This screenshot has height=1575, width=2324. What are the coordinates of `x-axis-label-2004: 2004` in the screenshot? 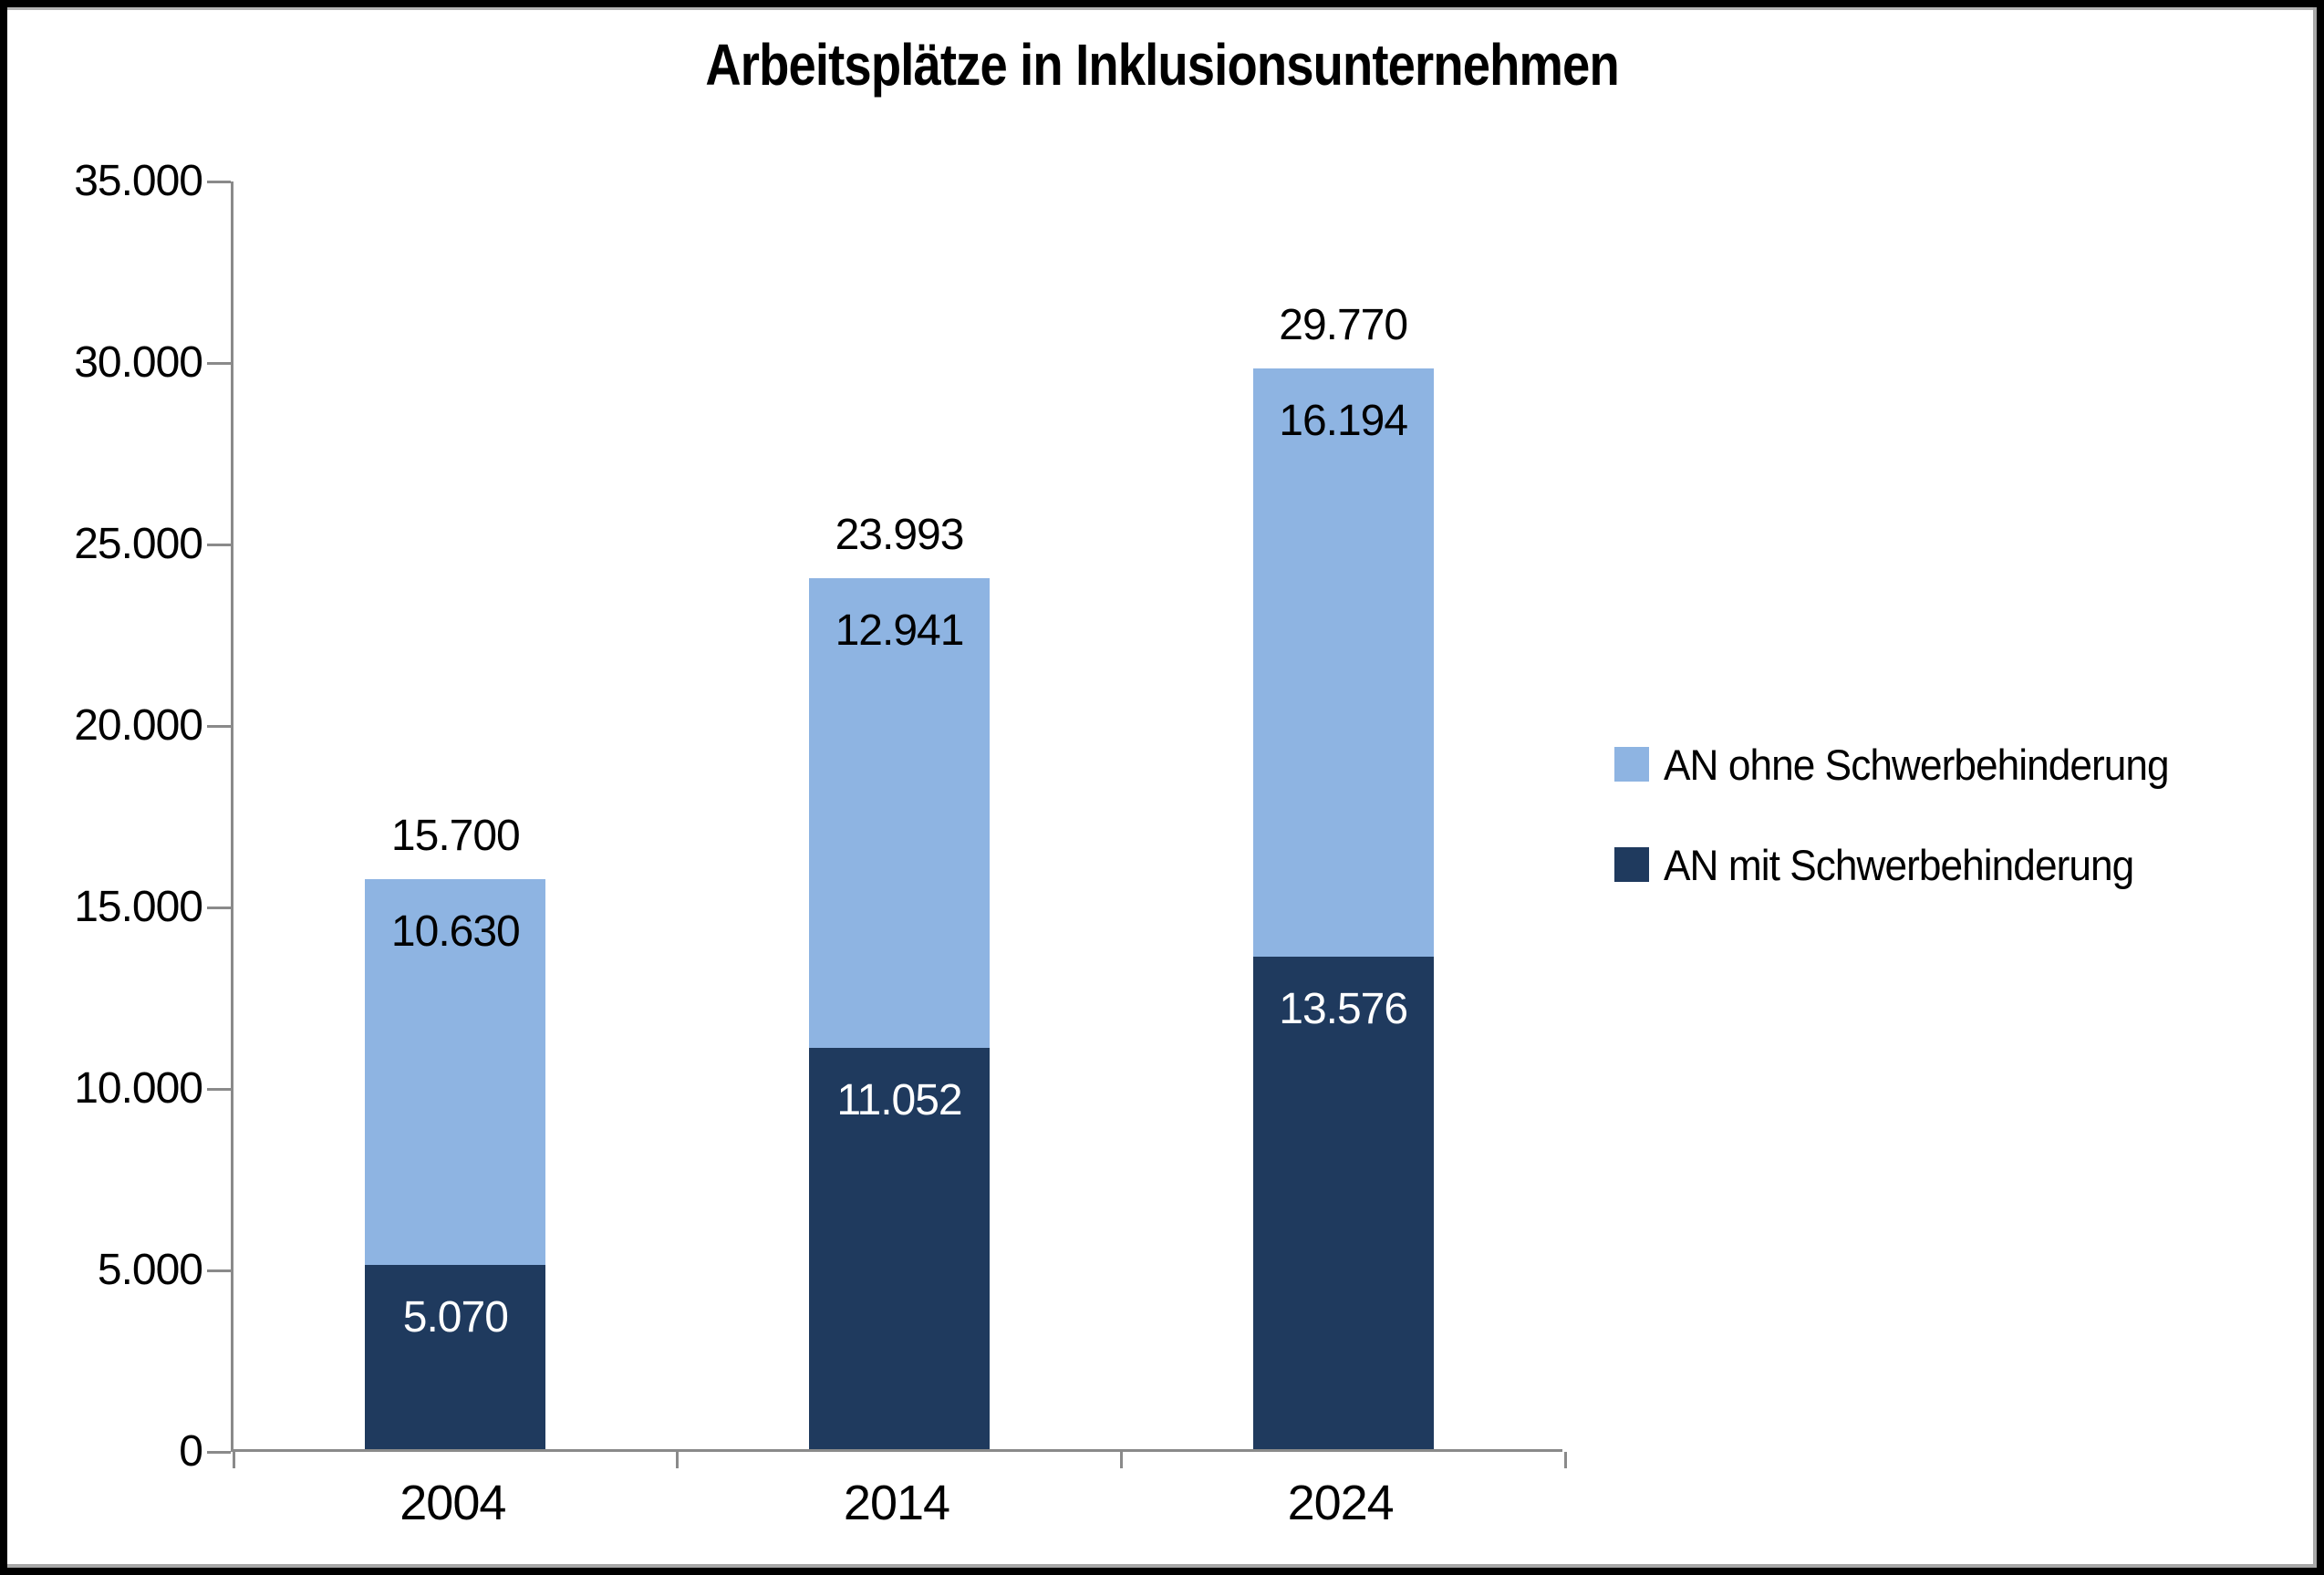 It's located at (453, 1503).